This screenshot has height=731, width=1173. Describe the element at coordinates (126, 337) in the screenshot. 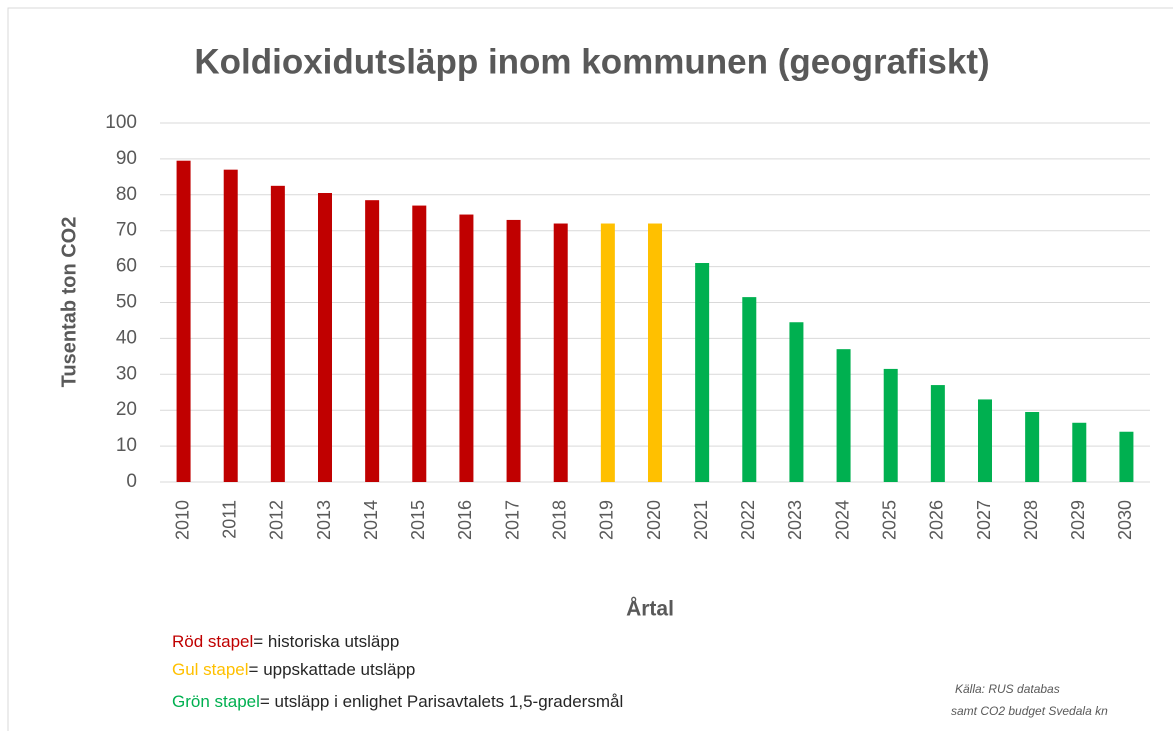

I see `y-tick-label: 40` at that location.